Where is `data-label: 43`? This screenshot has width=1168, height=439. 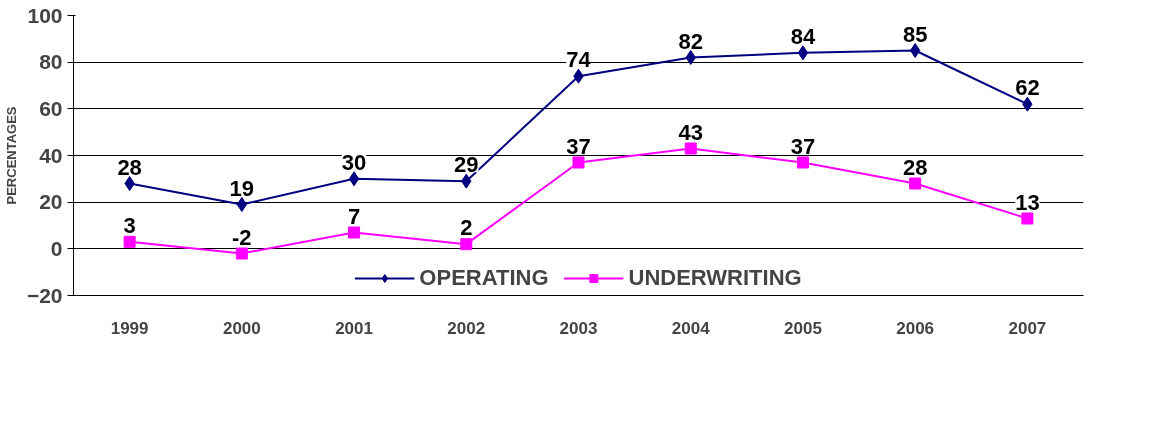 data-label: 43 is located at coordinates (690, 132).